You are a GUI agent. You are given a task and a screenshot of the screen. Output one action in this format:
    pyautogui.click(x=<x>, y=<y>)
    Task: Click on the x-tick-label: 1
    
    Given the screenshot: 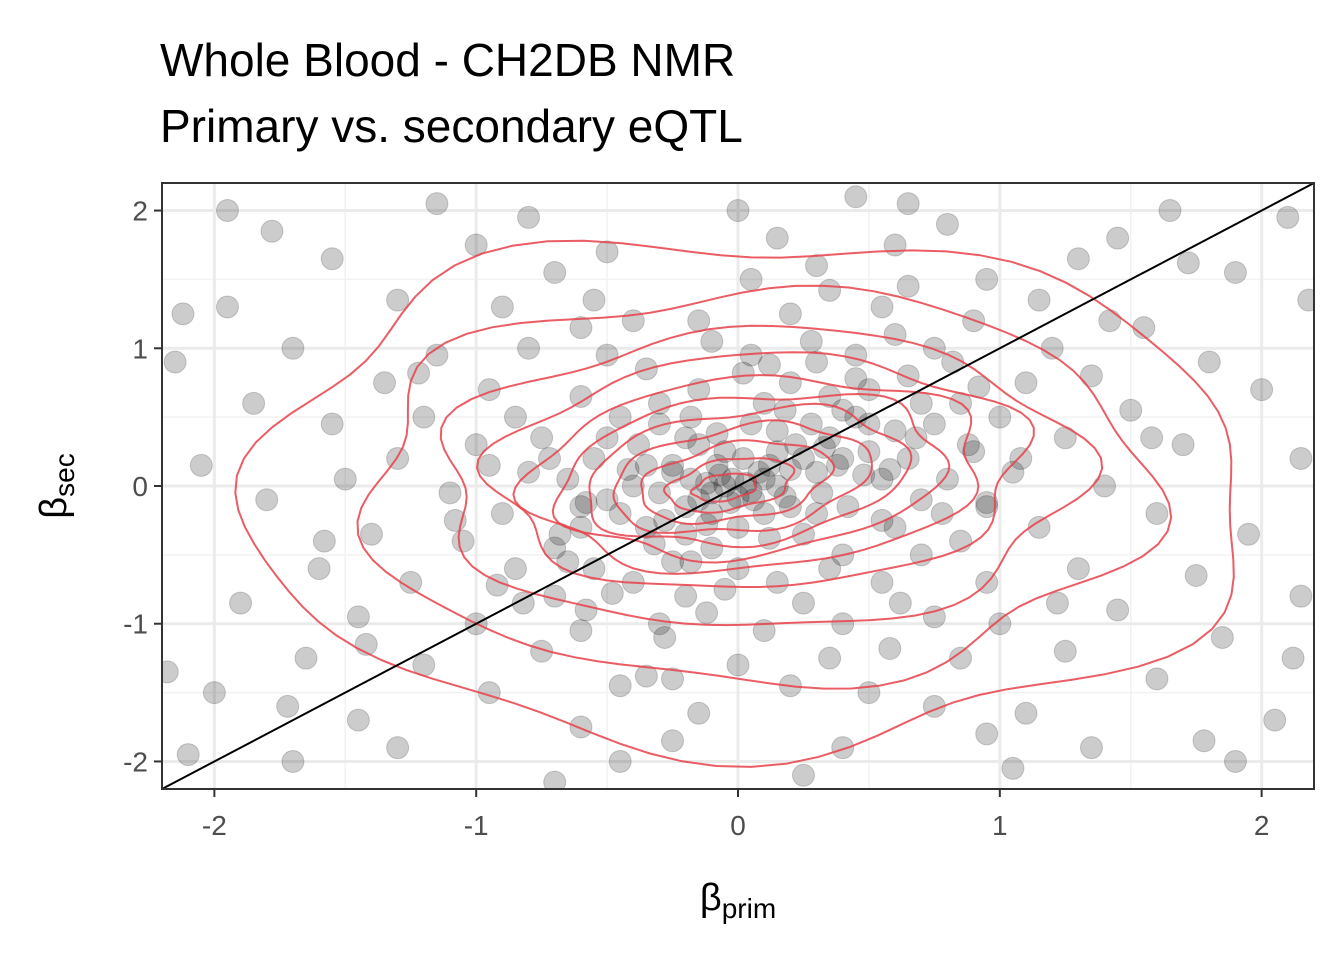 What is the action you would take?
    pyautogui.click(x=1000, y=825)
    